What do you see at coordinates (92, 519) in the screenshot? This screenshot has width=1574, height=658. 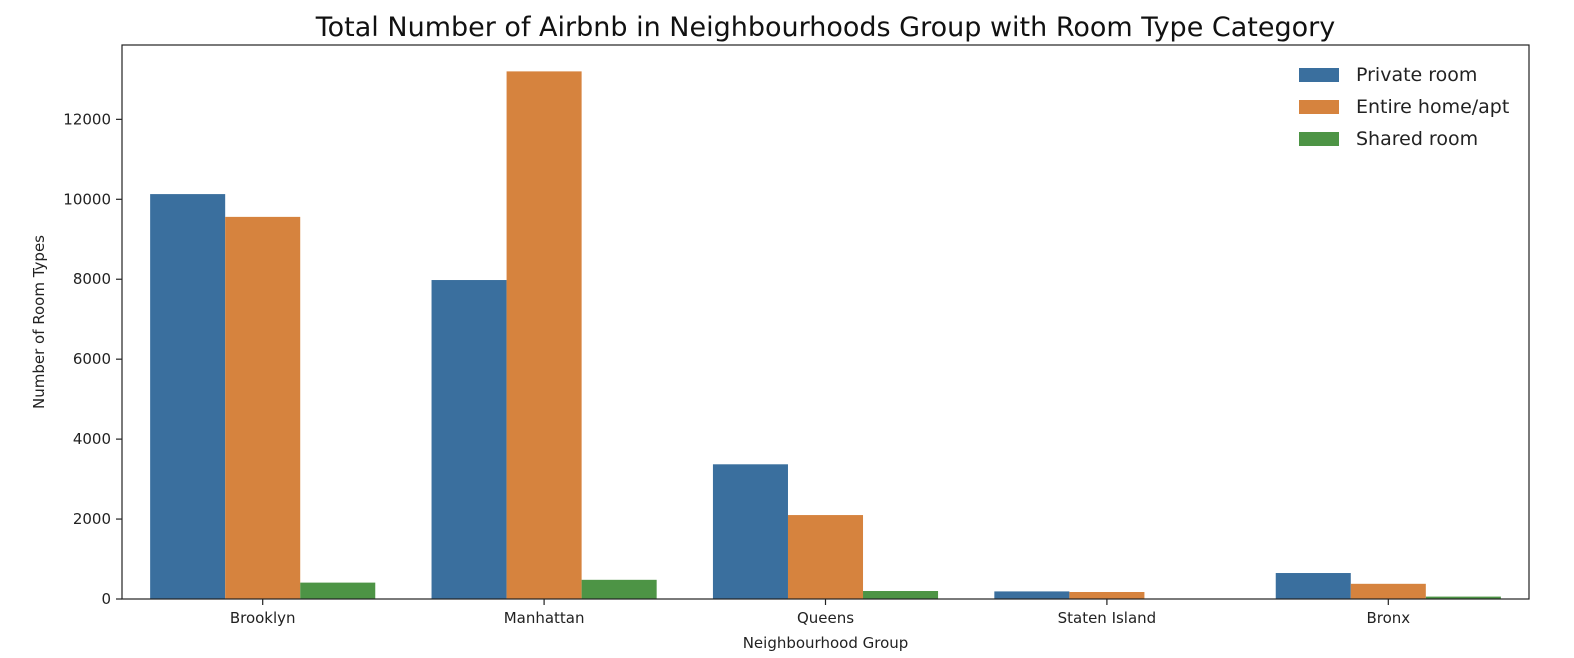 I see `y-tick-label: 2000` at bounding box center [92, 519].